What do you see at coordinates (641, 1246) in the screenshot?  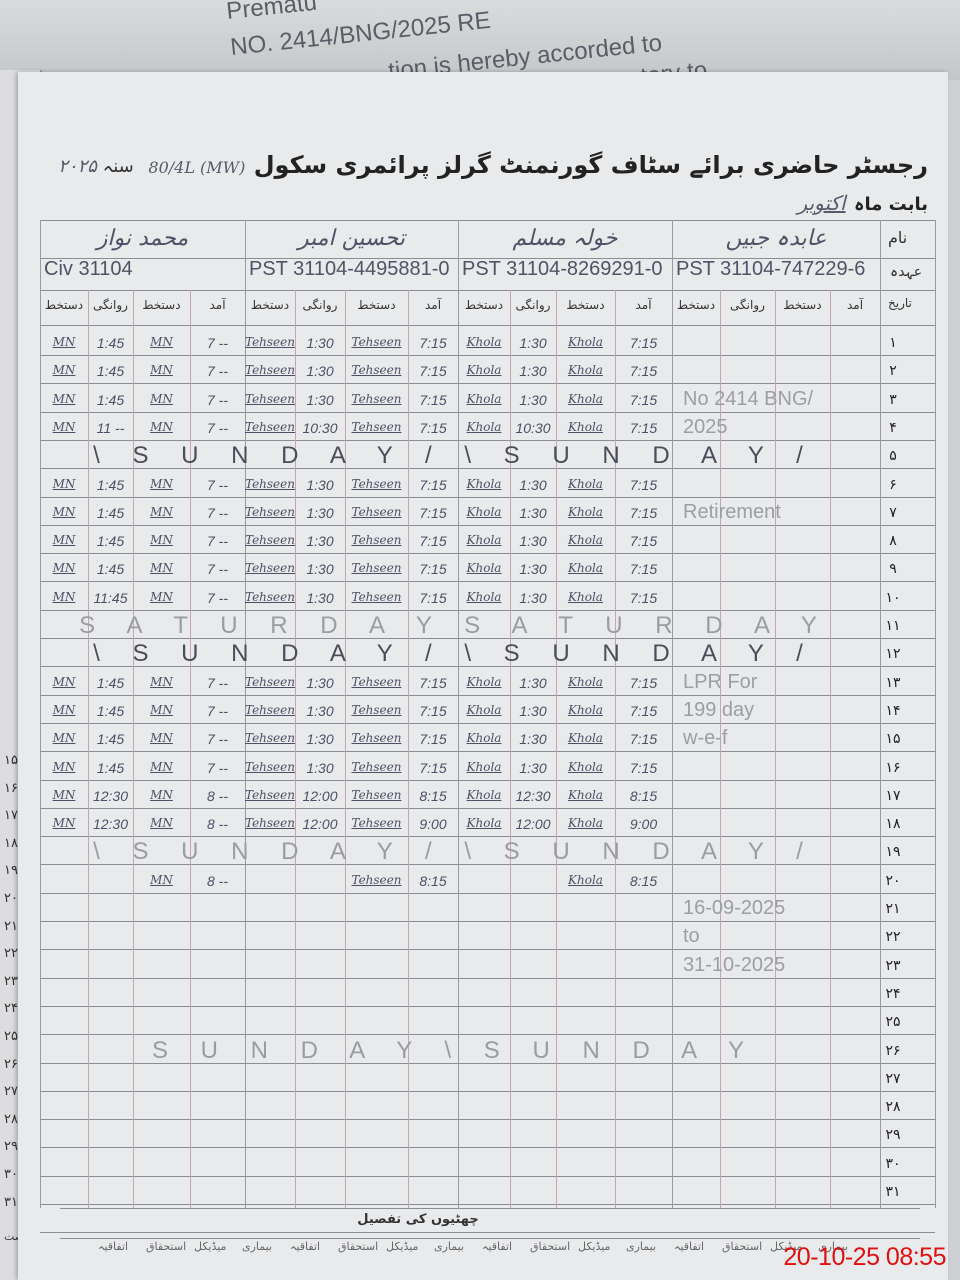 I see `leave-type-label: بیماری` at bounding box center [641, 1246].